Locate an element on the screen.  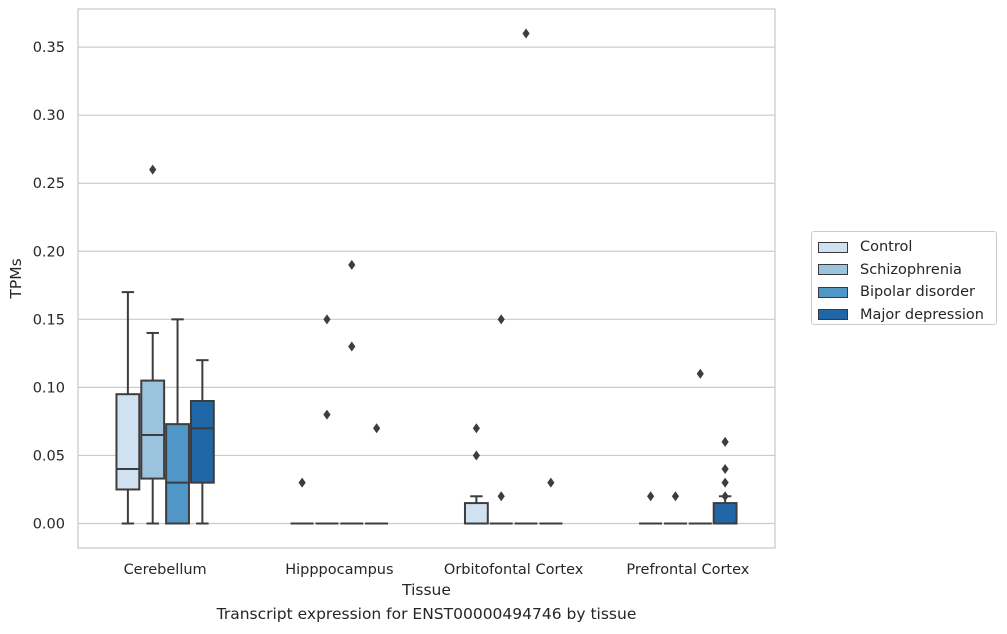
legend-label-control: Control is located at coordinates (886, 247).